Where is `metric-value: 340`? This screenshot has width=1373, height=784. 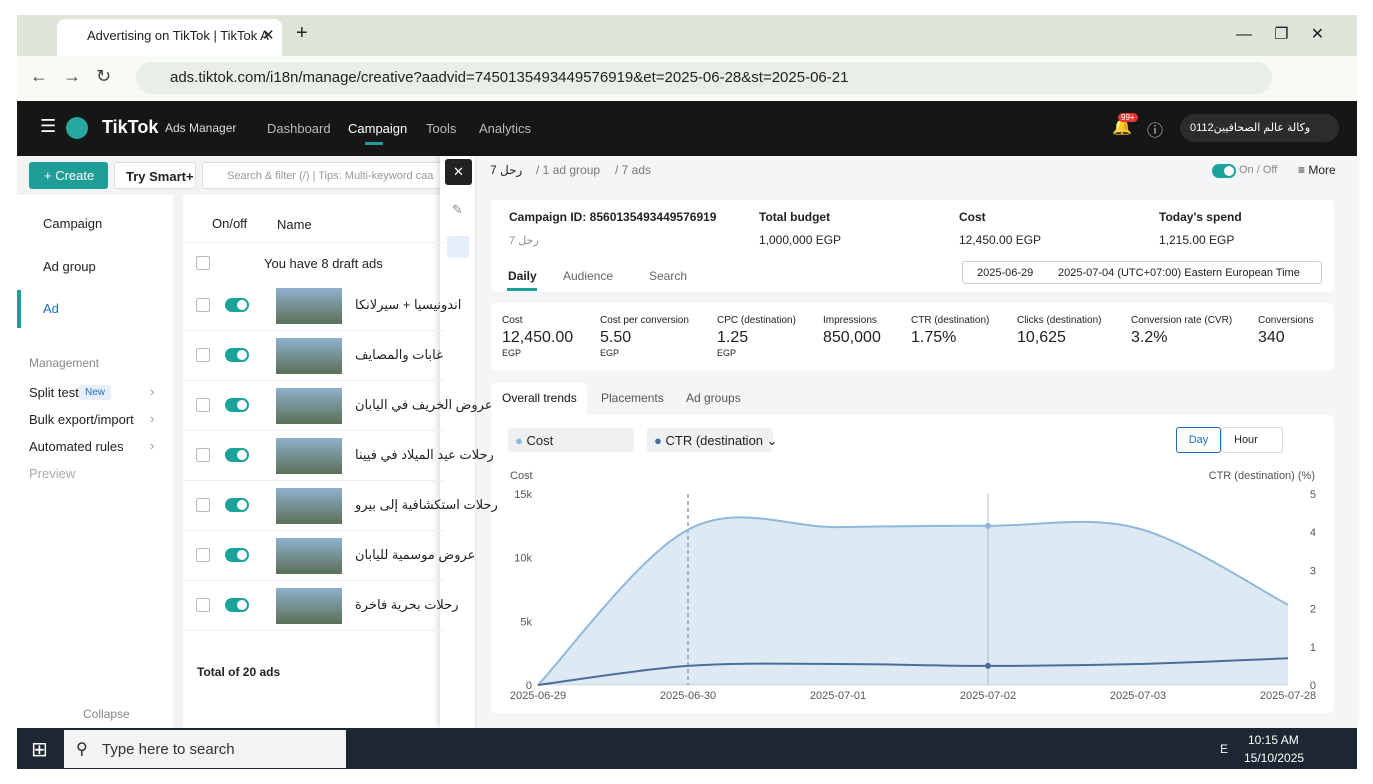 metric-value: 340 is located at coordinates (1271, 337).